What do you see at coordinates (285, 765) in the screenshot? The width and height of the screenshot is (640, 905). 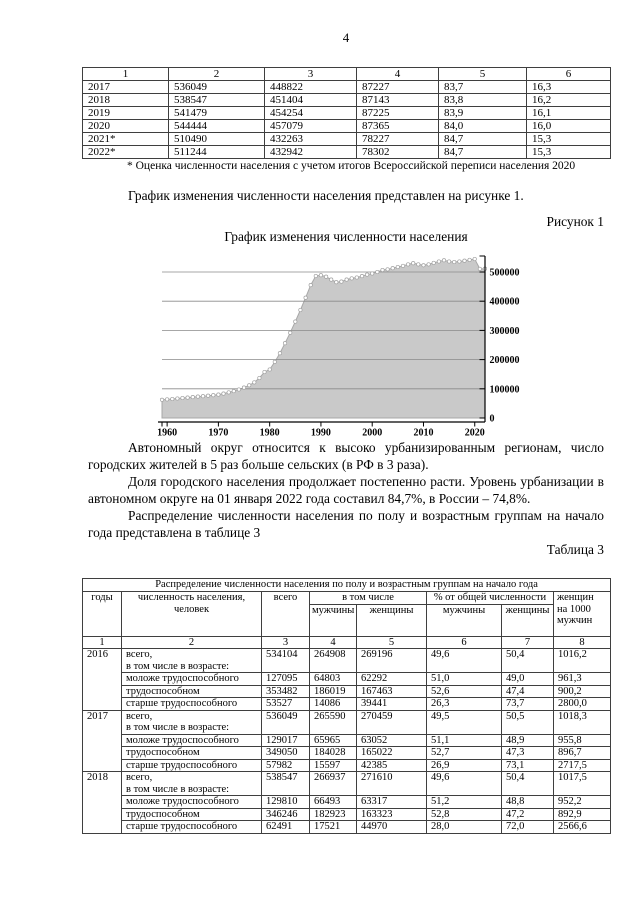 I see `table-cell: 57982` at bounding box center [285, 765].